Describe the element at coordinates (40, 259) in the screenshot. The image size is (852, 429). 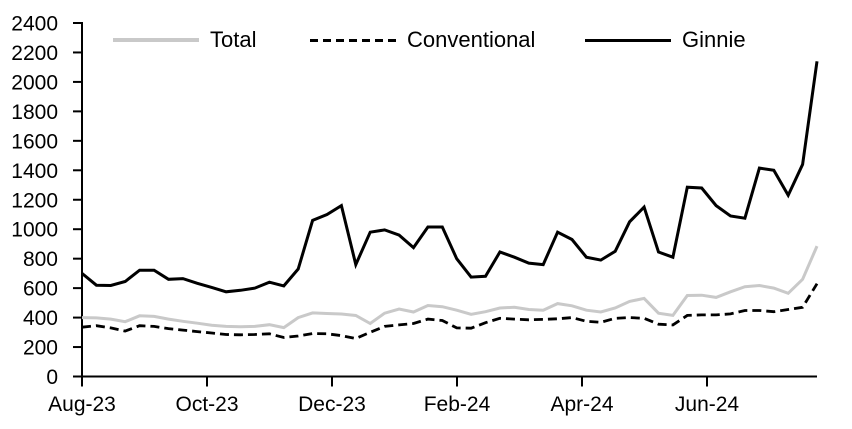
I see `y-axis-tick-label: 800` at that location.